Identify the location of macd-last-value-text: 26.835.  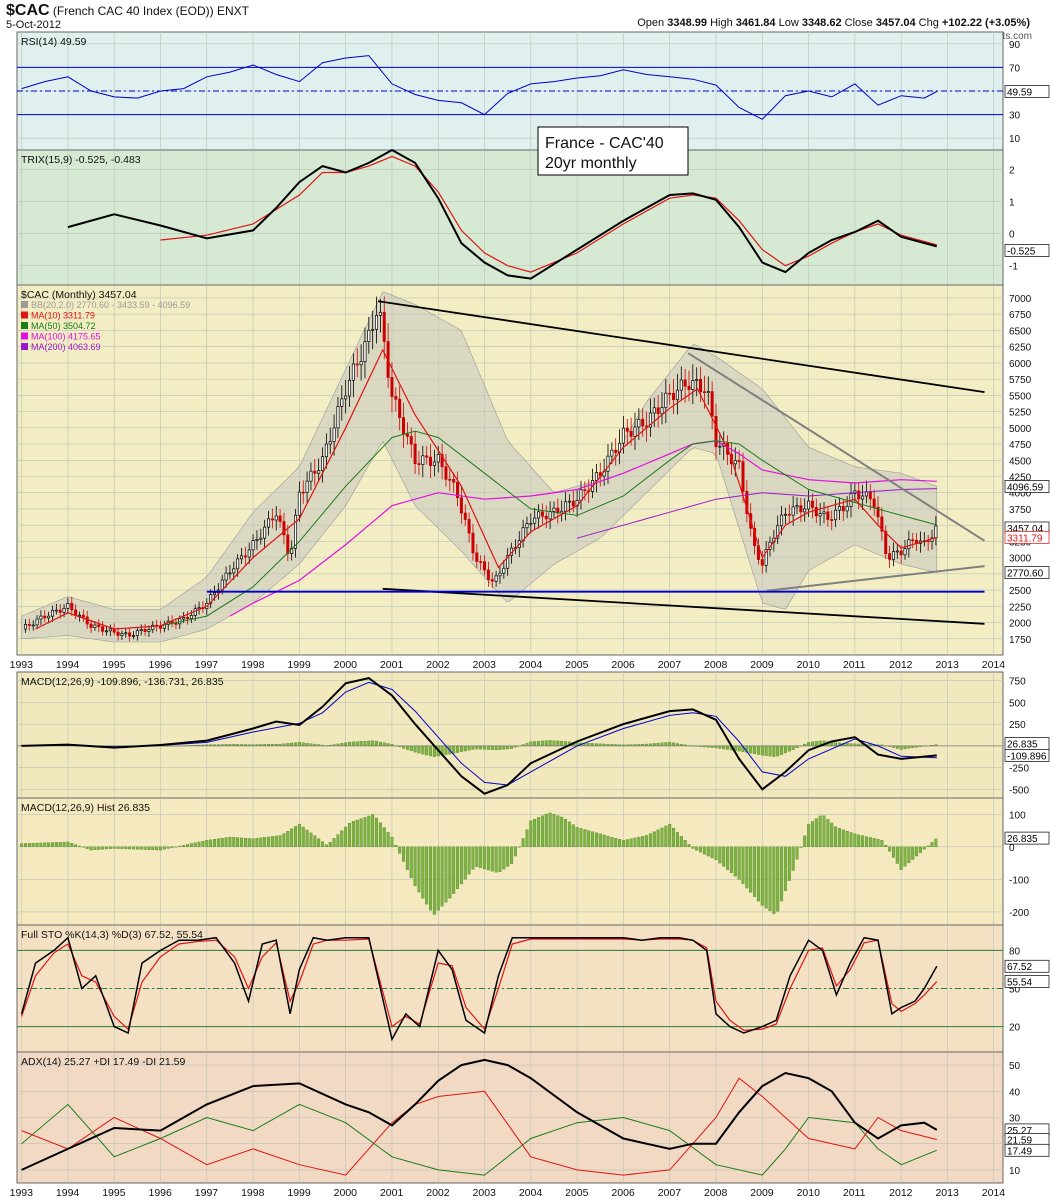
(1022, 745).